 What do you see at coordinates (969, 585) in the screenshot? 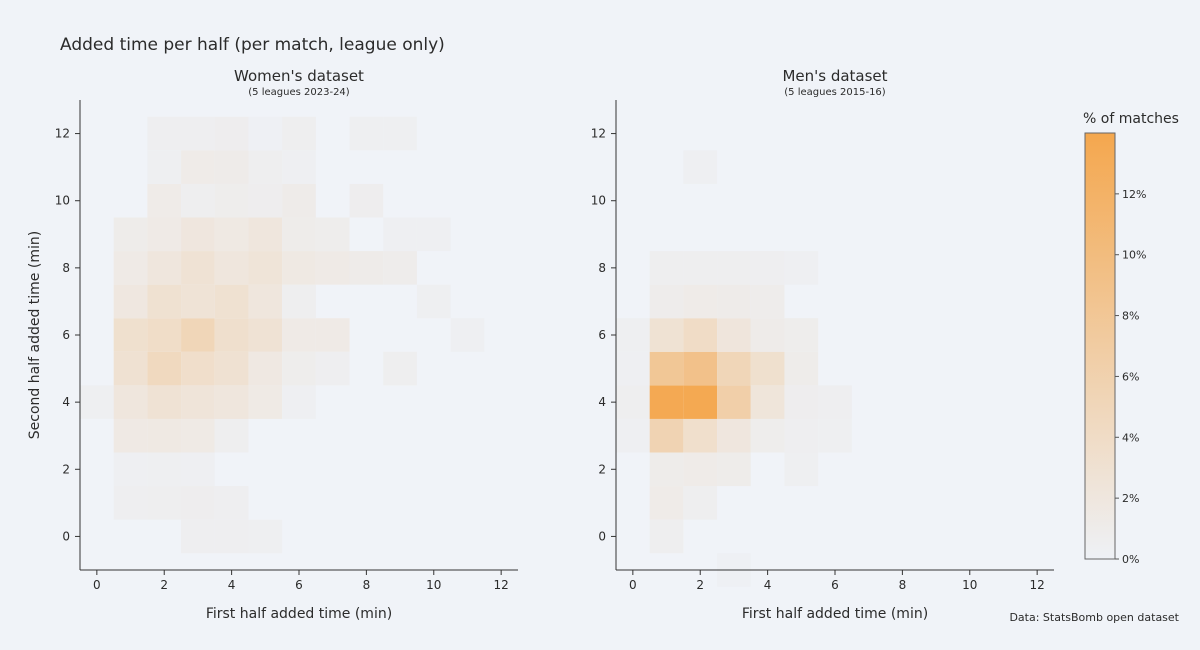
I see `men-x-tick-label: 10` at bounding box center [969, 585].